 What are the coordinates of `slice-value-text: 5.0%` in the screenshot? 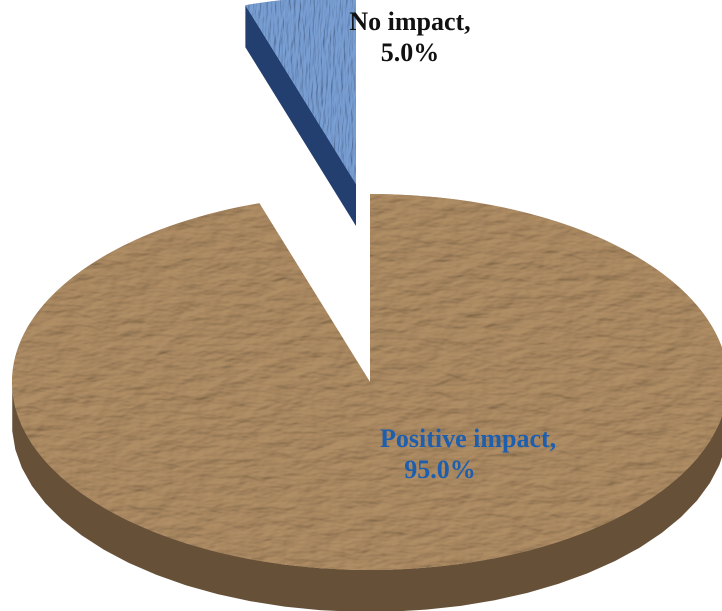 It's located at (410, 52).